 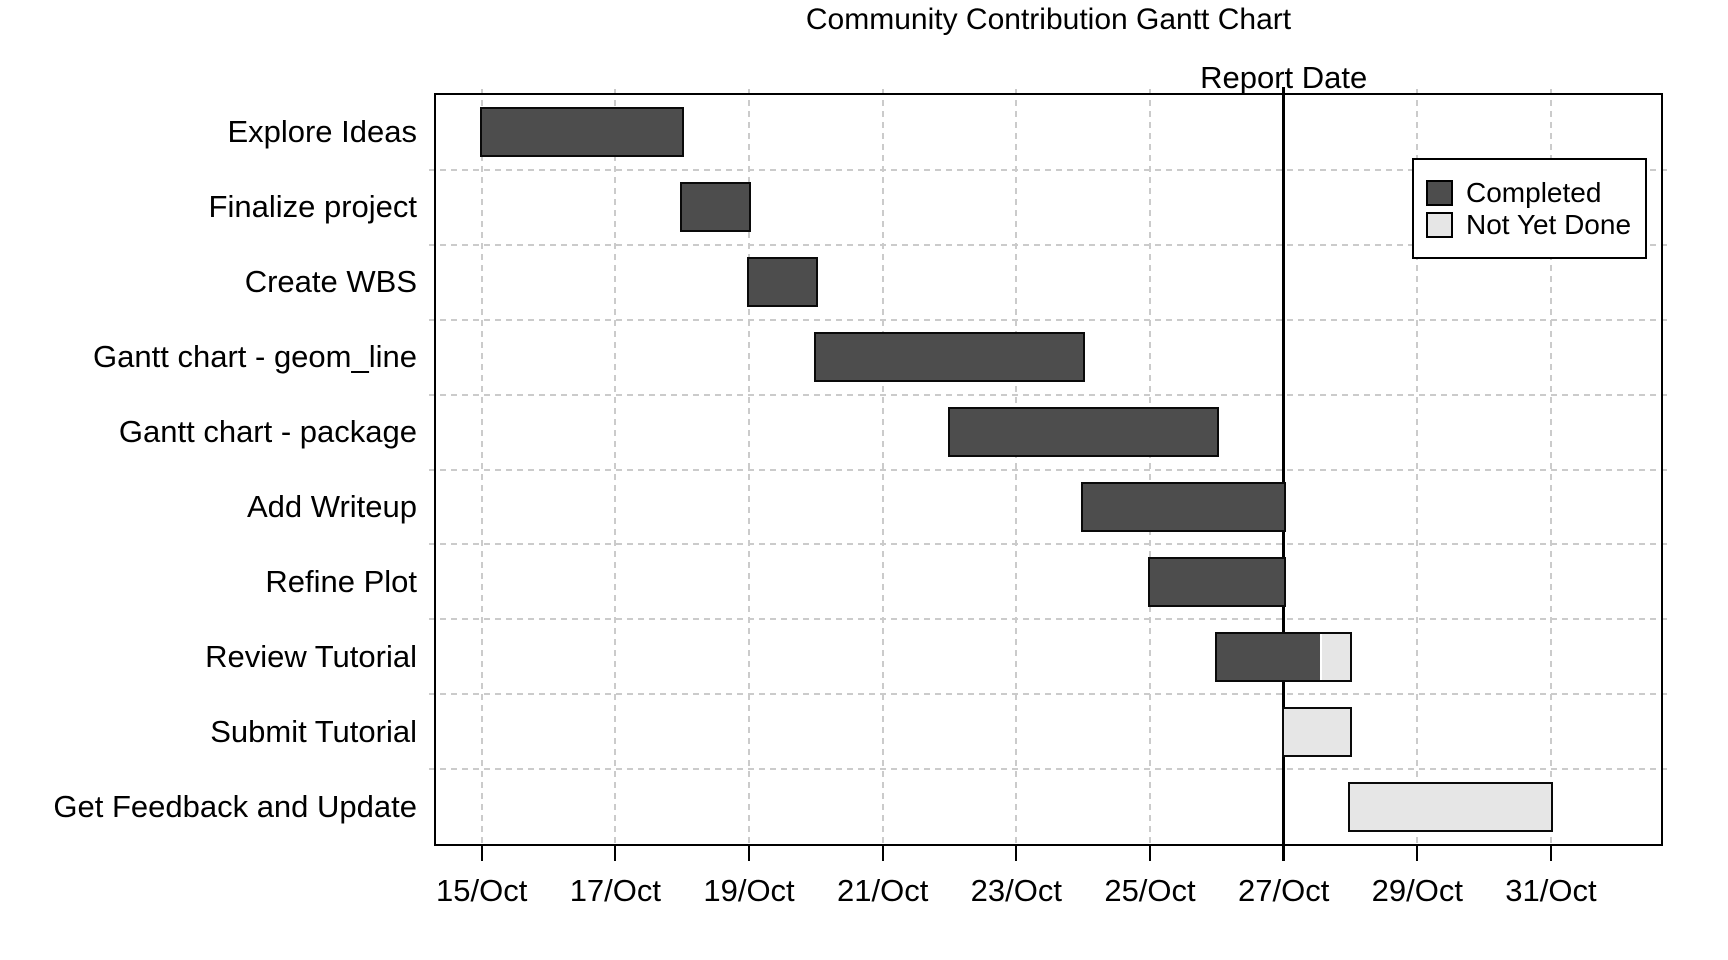 I want to click on gantt-bar-completed-segment, so click(x=1269, y=656).